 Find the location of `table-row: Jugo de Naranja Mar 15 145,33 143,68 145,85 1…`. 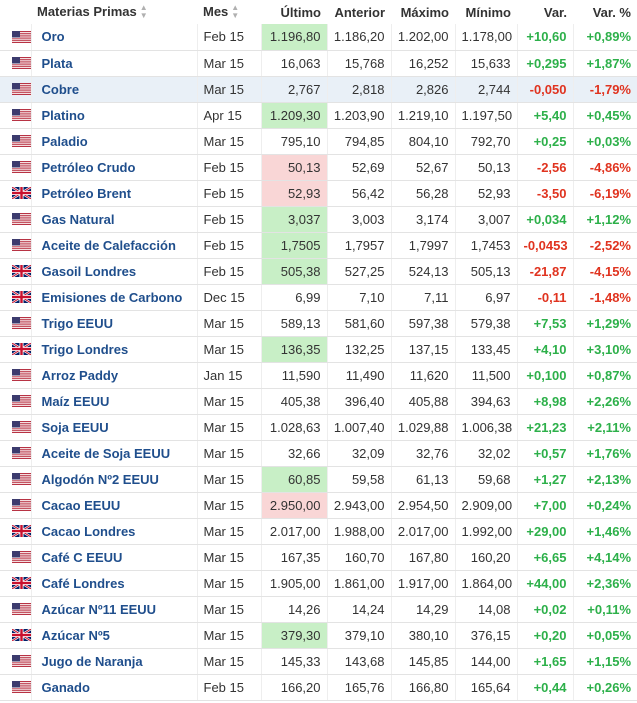

table-row: Jugo de Naranja Mar 15 145,33 143,68 145,85 1… is located at coordinates (318, 661).